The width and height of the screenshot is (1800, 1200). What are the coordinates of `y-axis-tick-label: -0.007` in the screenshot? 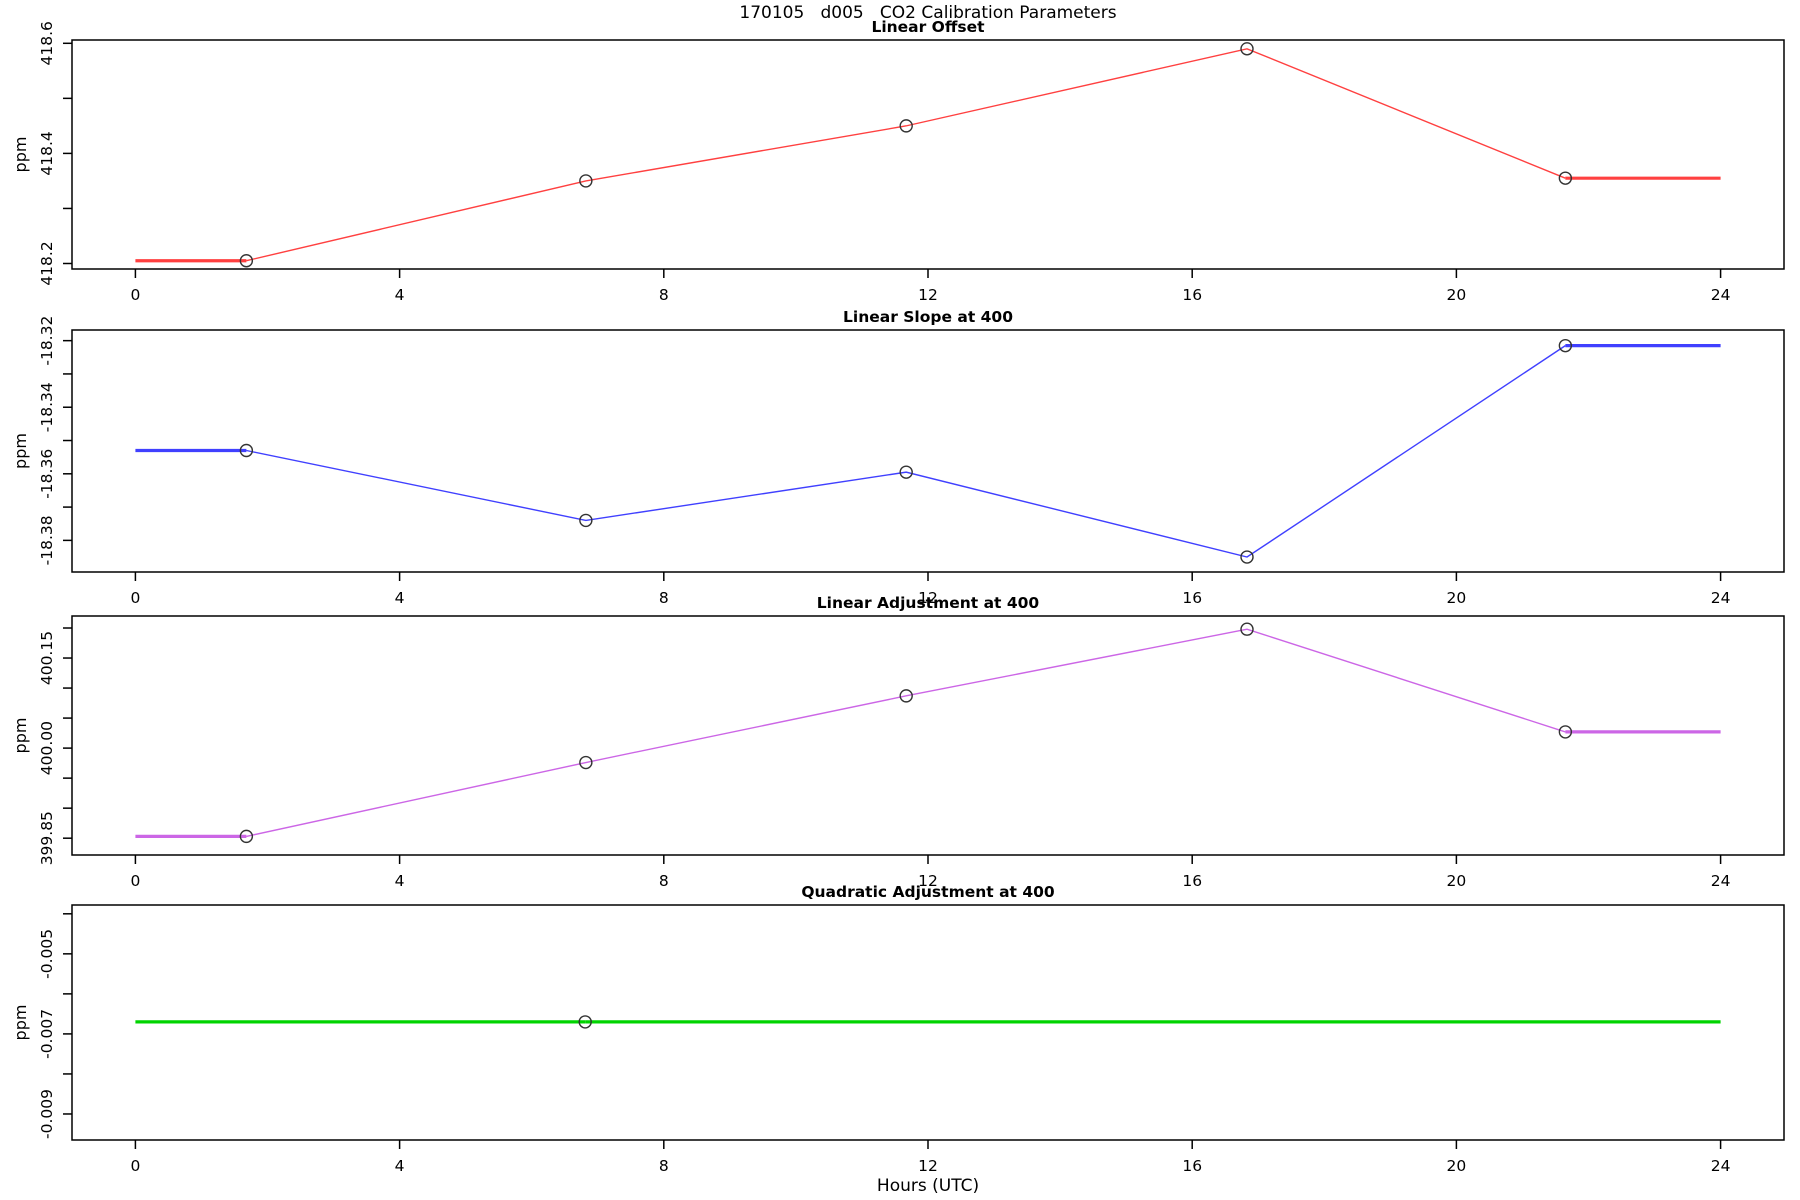 It's located at (47, 1034).